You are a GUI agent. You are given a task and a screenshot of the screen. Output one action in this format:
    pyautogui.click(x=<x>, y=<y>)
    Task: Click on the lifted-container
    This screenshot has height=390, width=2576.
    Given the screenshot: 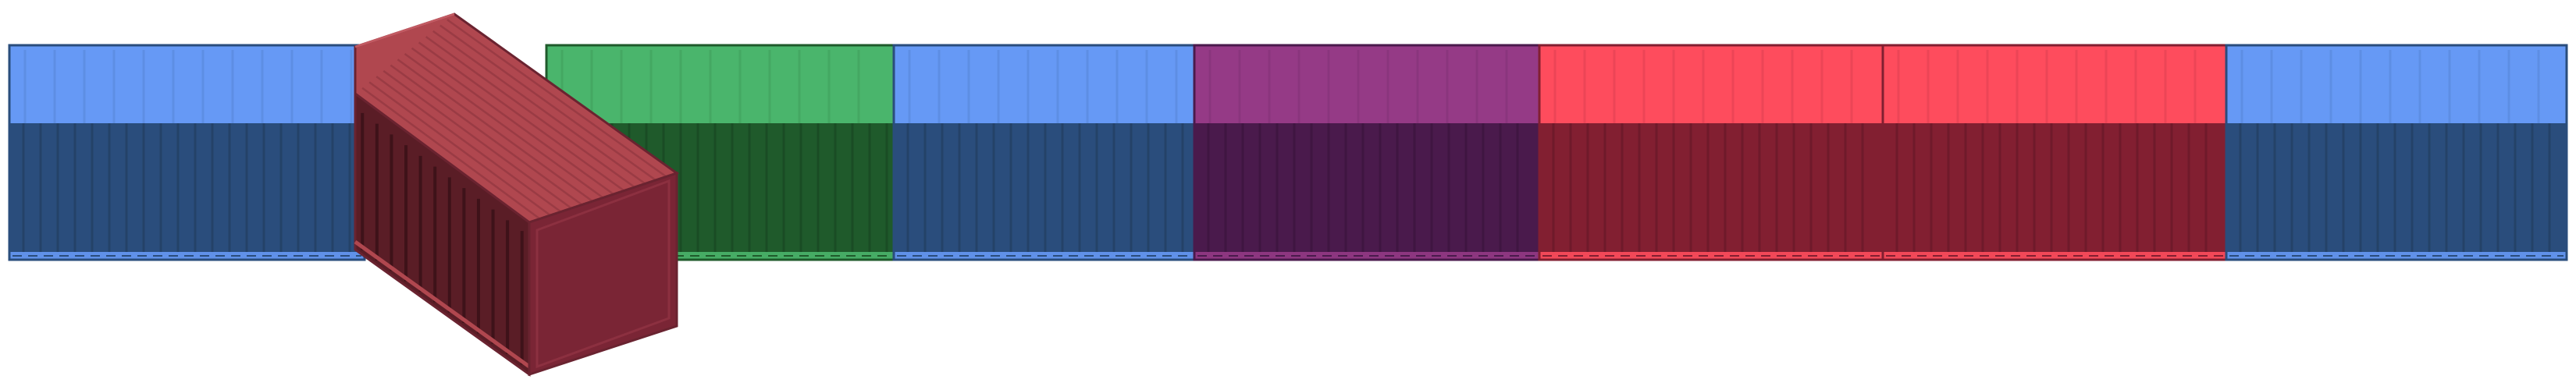 What is the action you would take?
    pyautogui.click(x=517, y=195)
    